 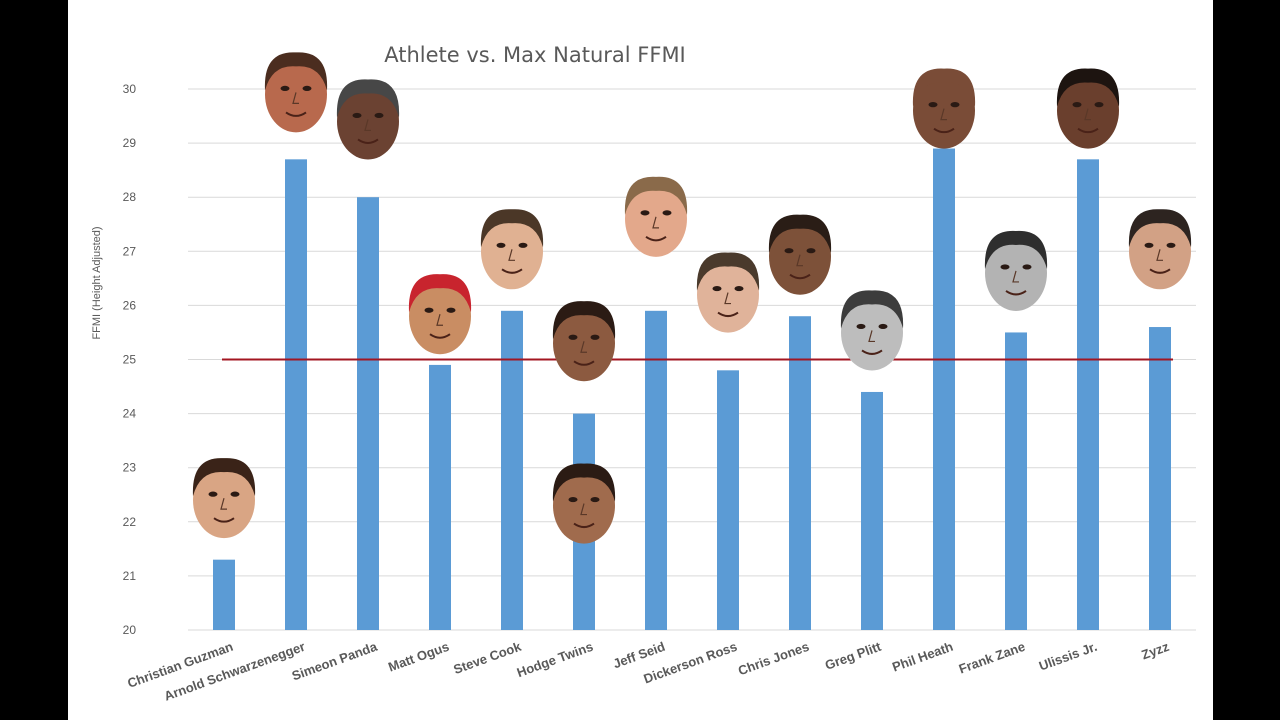 I want to click on bar-steve-cook, so click(x=512, y=470).